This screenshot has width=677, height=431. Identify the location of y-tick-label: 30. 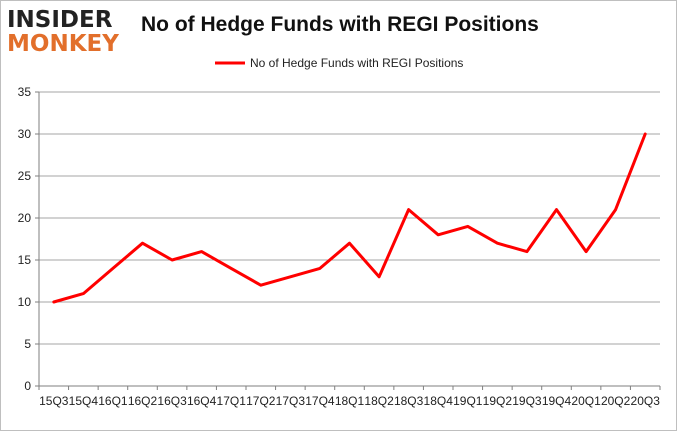
(25, 134).